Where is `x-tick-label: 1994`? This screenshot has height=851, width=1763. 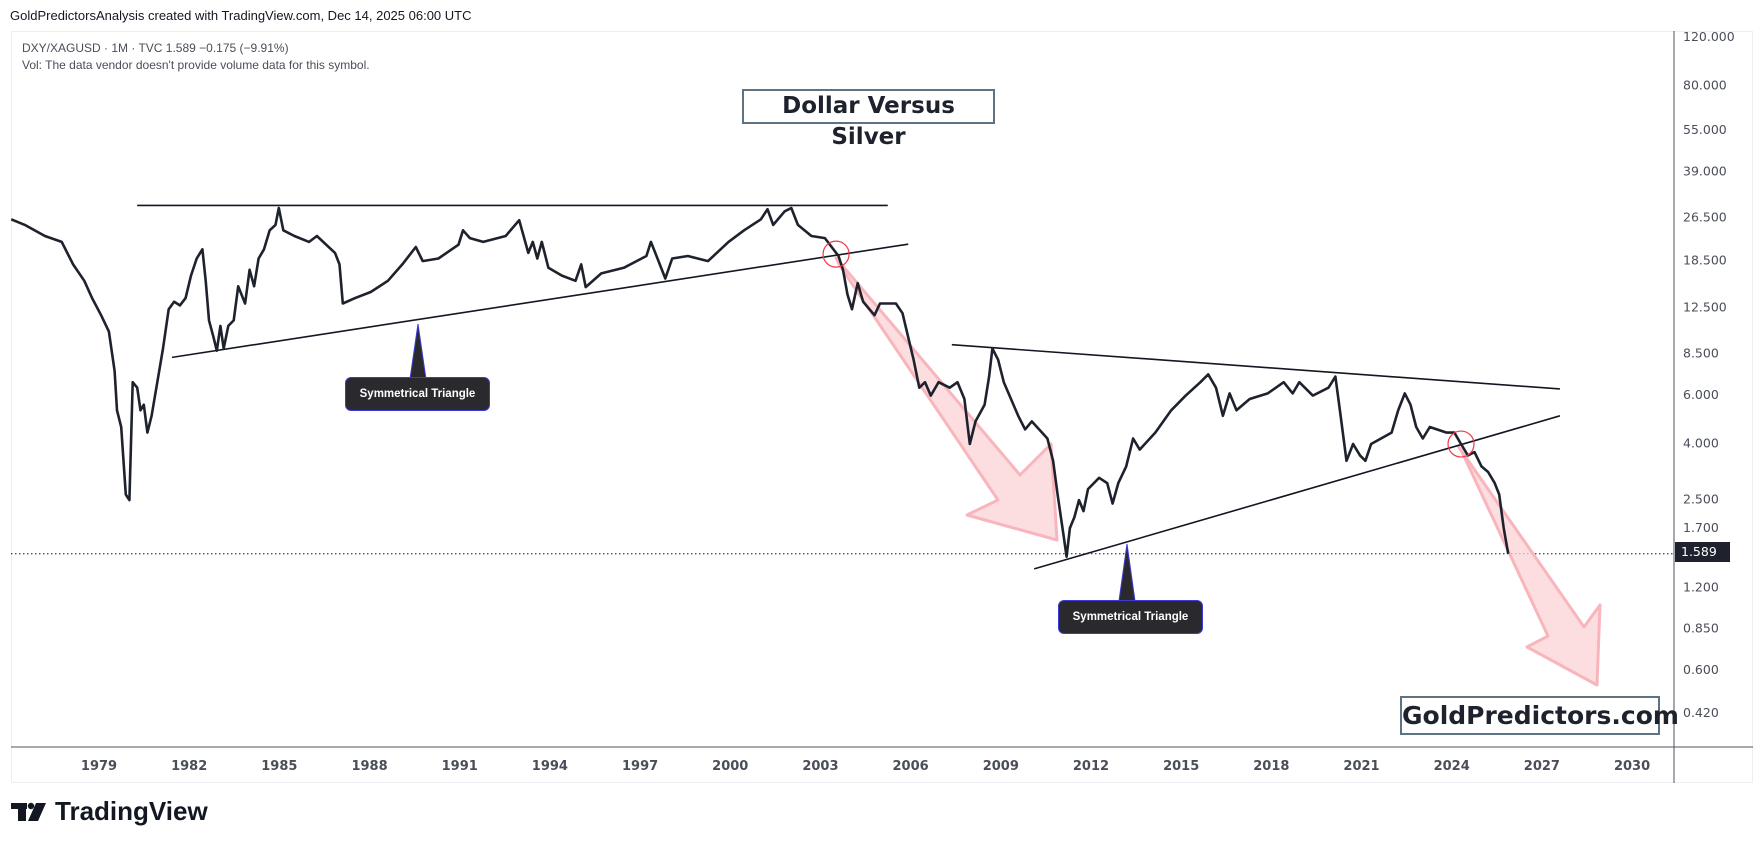
x-tick-label: 1994 is located at coordinates (550, 766).